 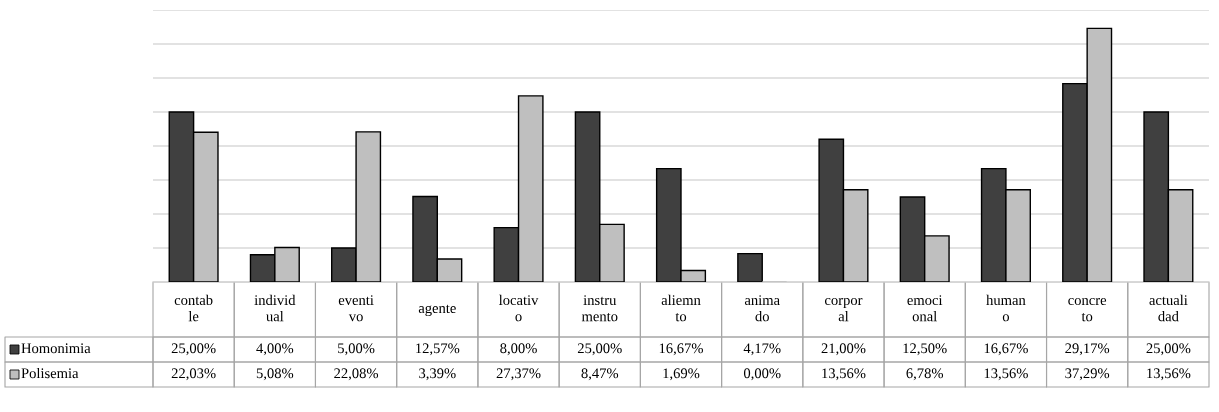 What do you see at coordinates (1087, 349) in the screenshot?
I see `data-label: 29,17%` at bounding box center [1087, 349].